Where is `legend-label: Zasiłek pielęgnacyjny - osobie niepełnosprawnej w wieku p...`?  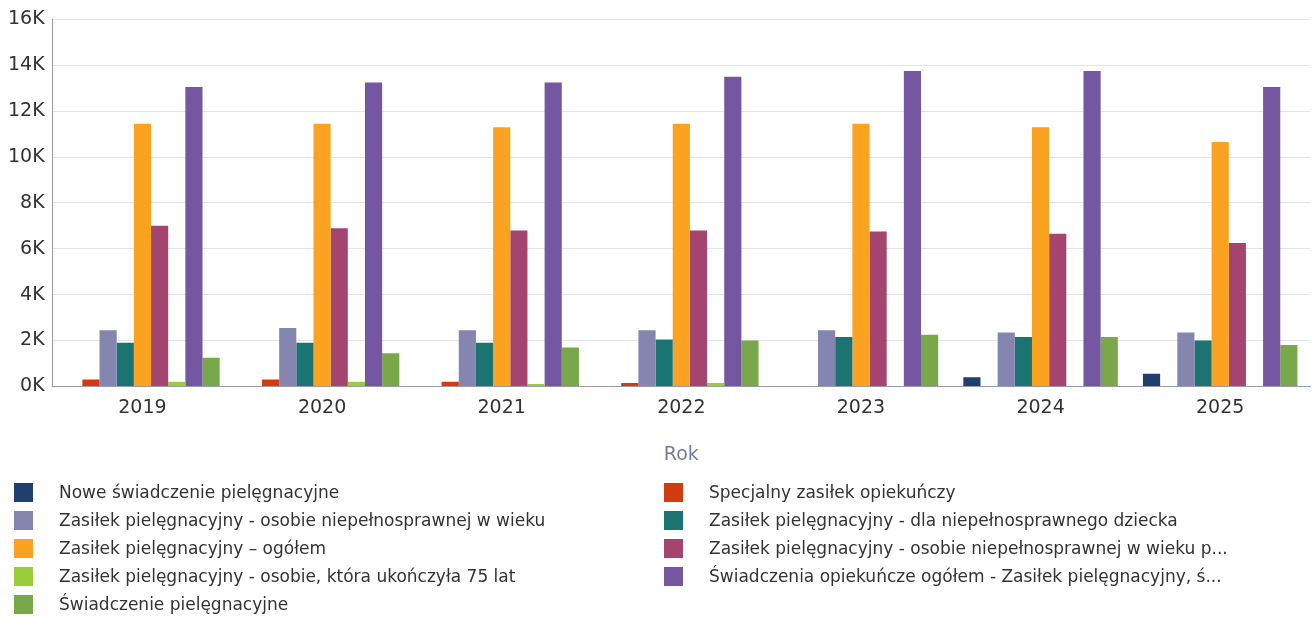
legend-label: Zasiłek pielęgnacyjny - osobie niepełnosprawnej w wieku p... is located at coordinates (968, 548).